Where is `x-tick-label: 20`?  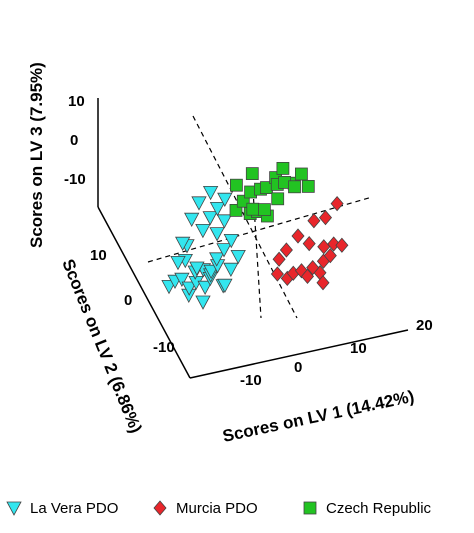 x-tick-label: 20 is located at coordinates (424, 325).